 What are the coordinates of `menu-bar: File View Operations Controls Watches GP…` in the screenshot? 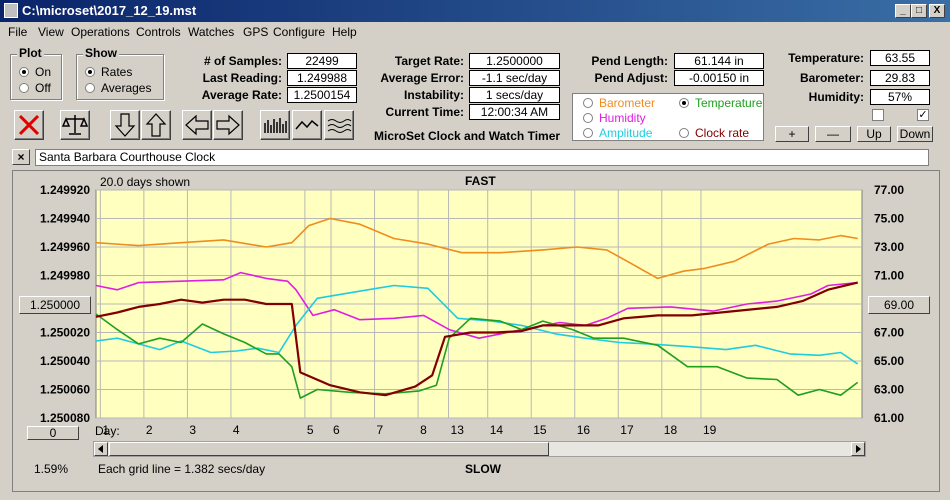 It's located at (475, 32).